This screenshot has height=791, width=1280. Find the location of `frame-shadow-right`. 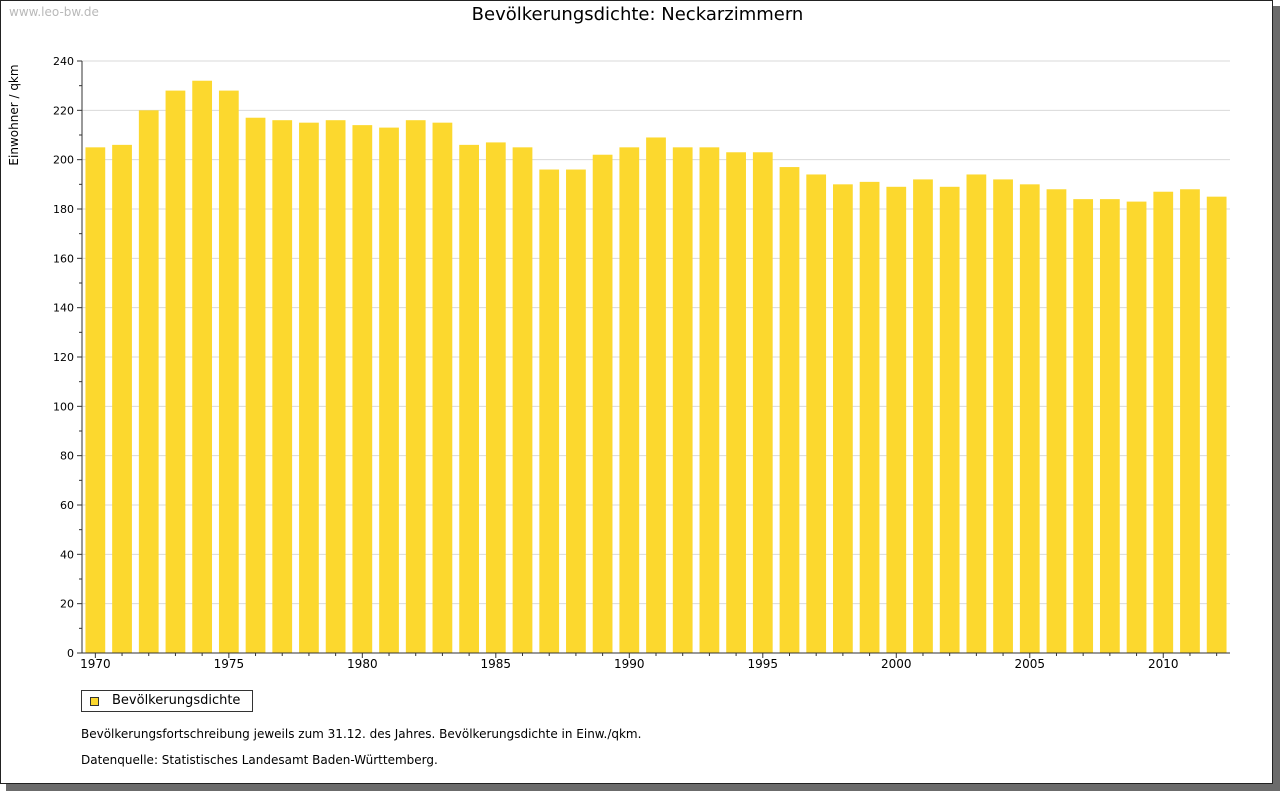

frame-shadow-right is located at coordinates (1276, 398).